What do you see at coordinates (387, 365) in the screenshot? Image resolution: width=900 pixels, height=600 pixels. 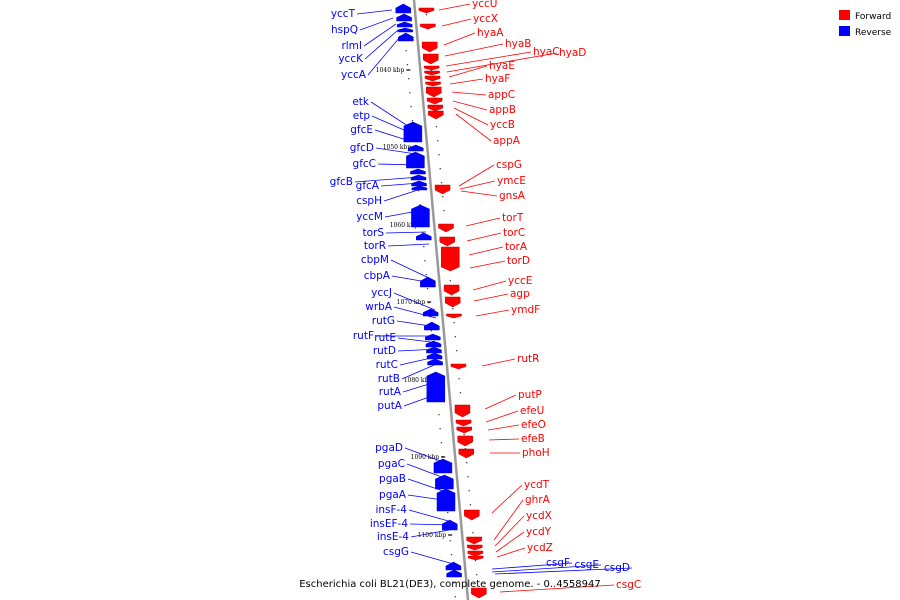 I see `gene-label-rutC: rutC` at bounding box center [387, 365].